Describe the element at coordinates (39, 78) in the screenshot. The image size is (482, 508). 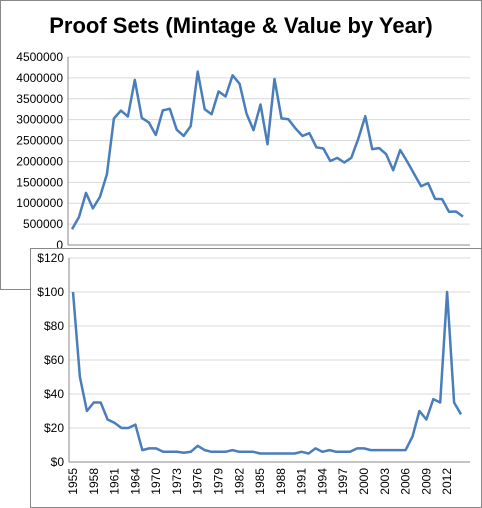
I see `y-tick-label: 4000000` at that location.